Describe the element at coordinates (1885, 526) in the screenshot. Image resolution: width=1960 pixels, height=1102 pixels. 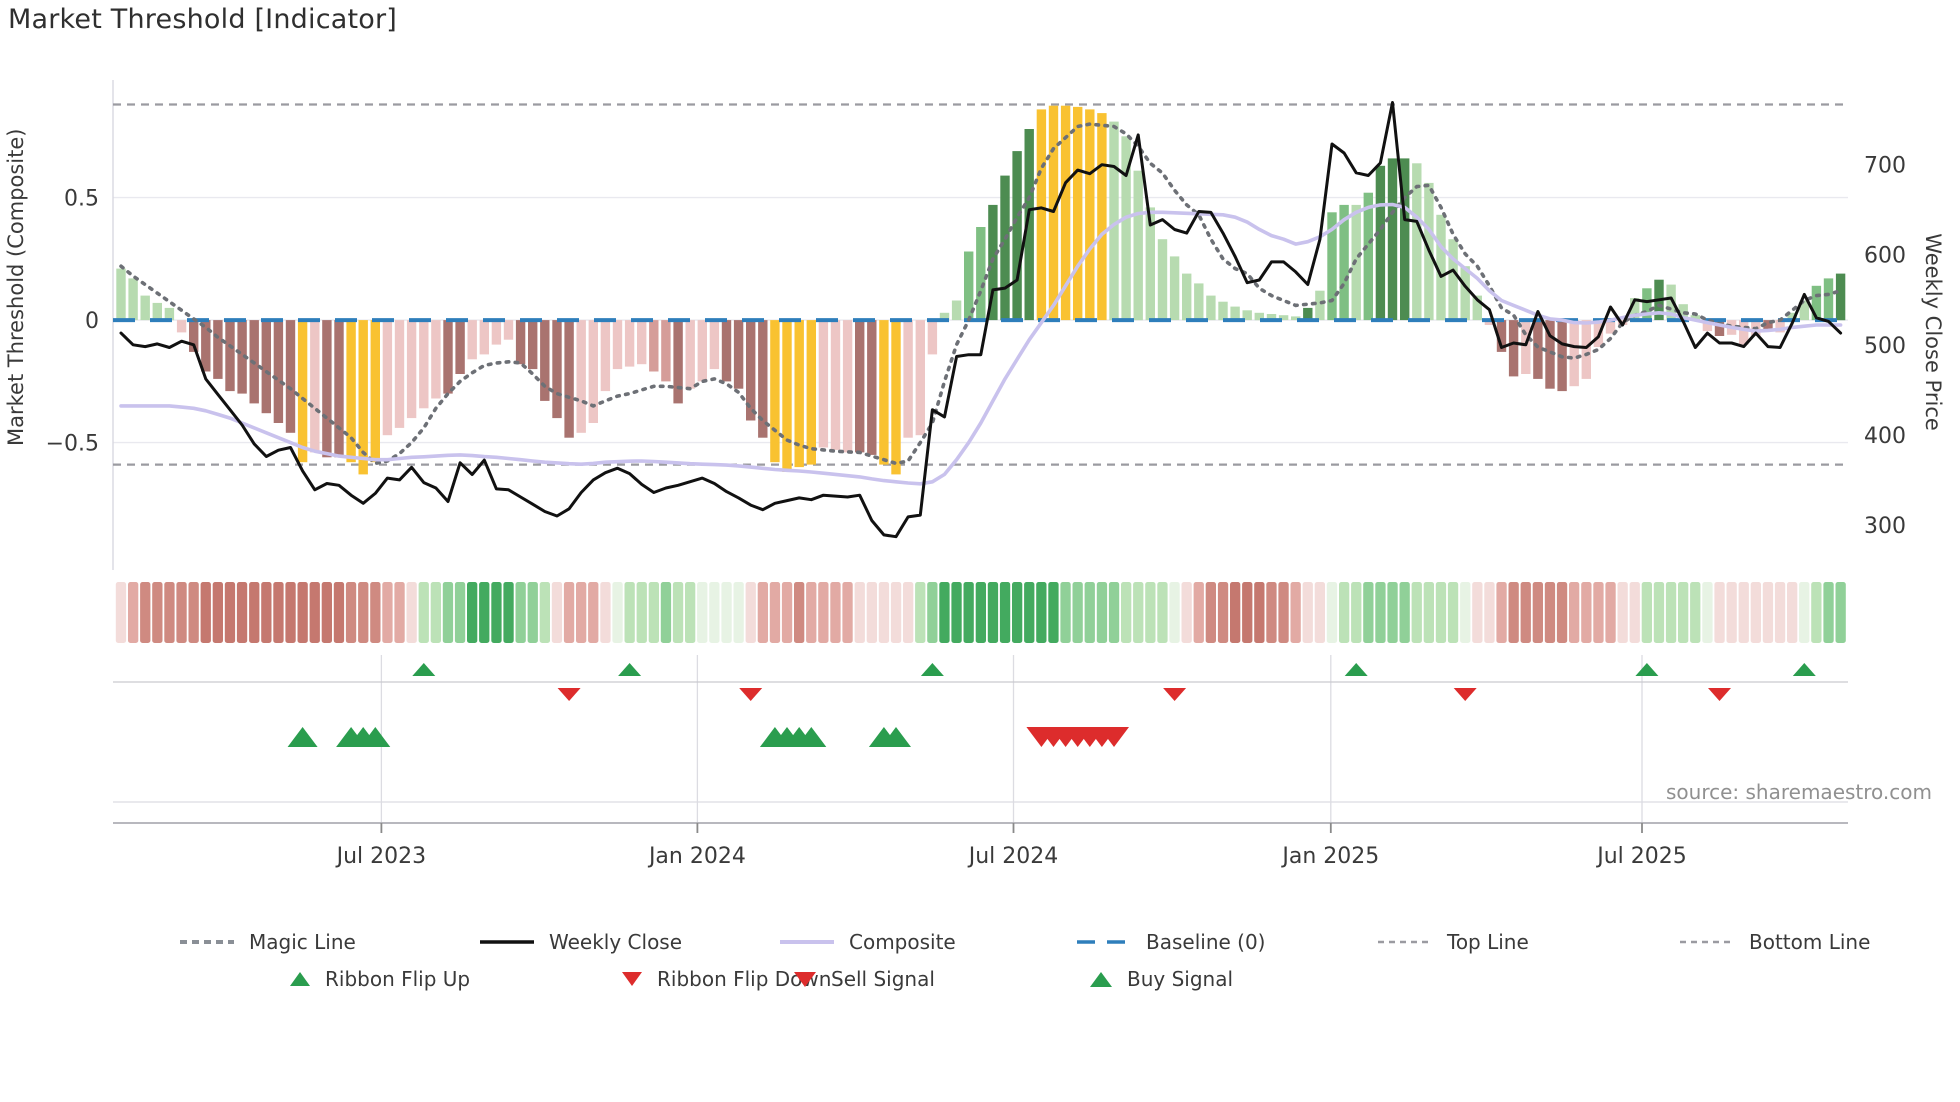
I see `right-tick-label: 300` at that location.